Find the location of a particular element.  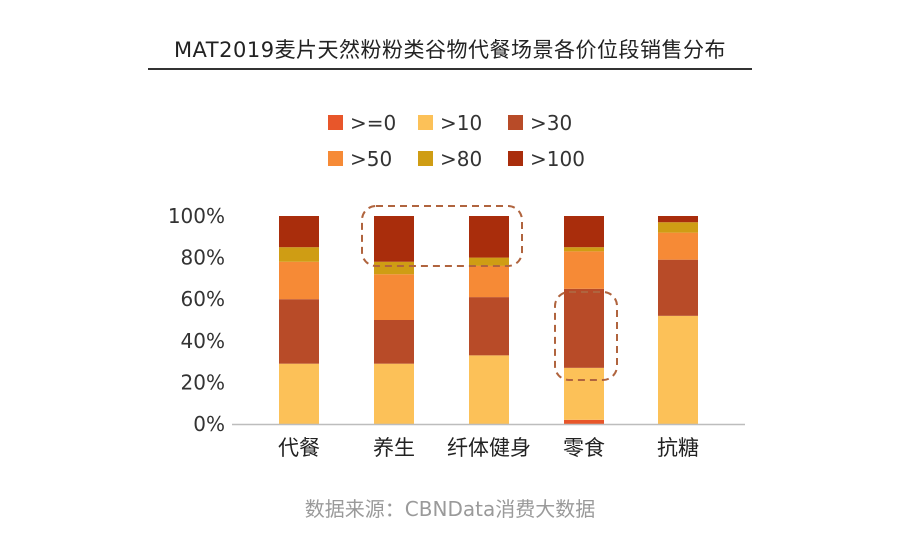

chart-title: MAT2019麦片天然粉粉类谷物代餐场景各价位段销售分布 is located at coordinates (450, 50).